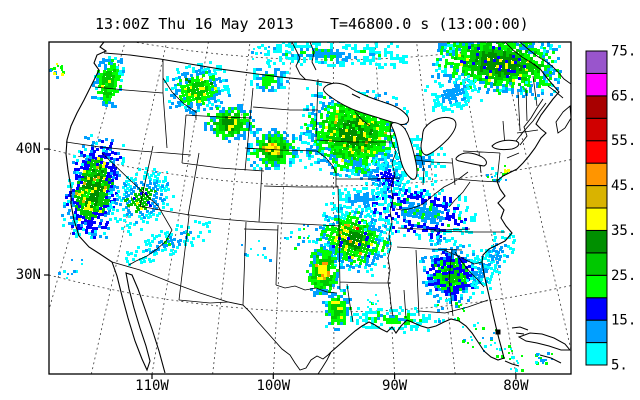  I want to click on colorbar-label: 5., so click(619, 366).